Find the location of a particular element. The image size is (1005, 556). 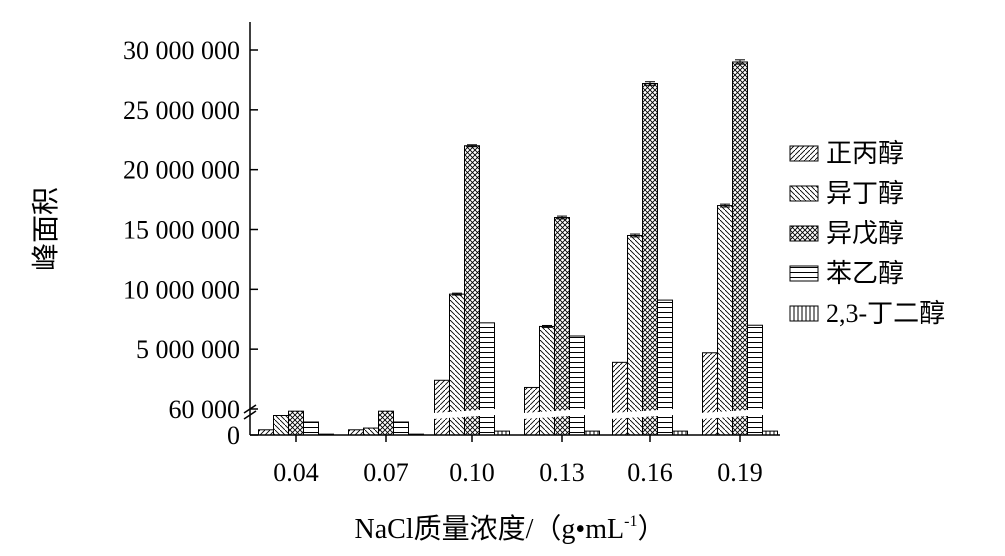

legend-item: 正丙醇 is located at coordinates (846, 153).